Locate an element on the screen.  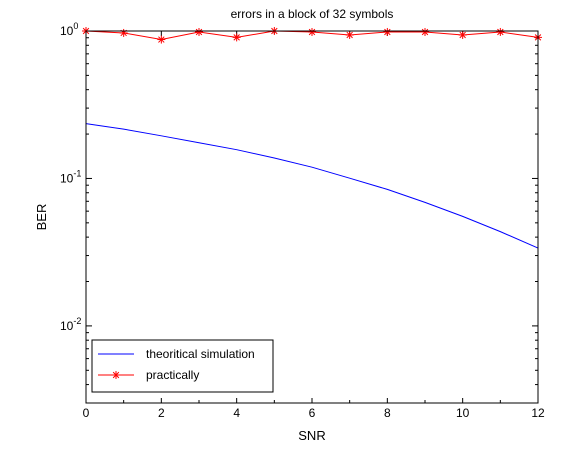
legend-label: theoritical simulation is located at coordinates (200, 354).